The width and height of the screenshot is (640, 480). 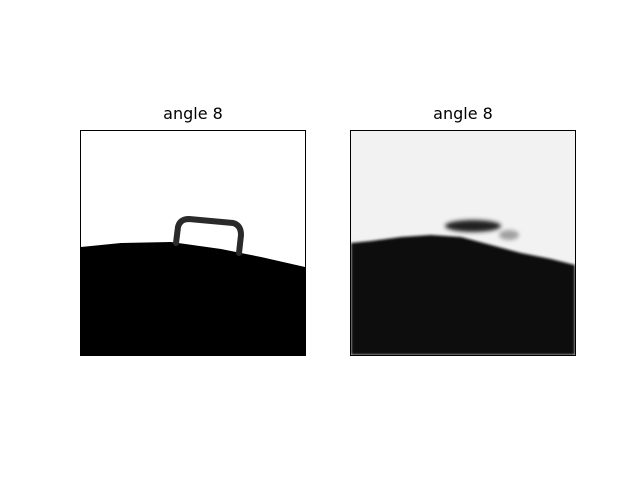 I want to click on right-panel-title: angle 8, so click(x=463, y=113).